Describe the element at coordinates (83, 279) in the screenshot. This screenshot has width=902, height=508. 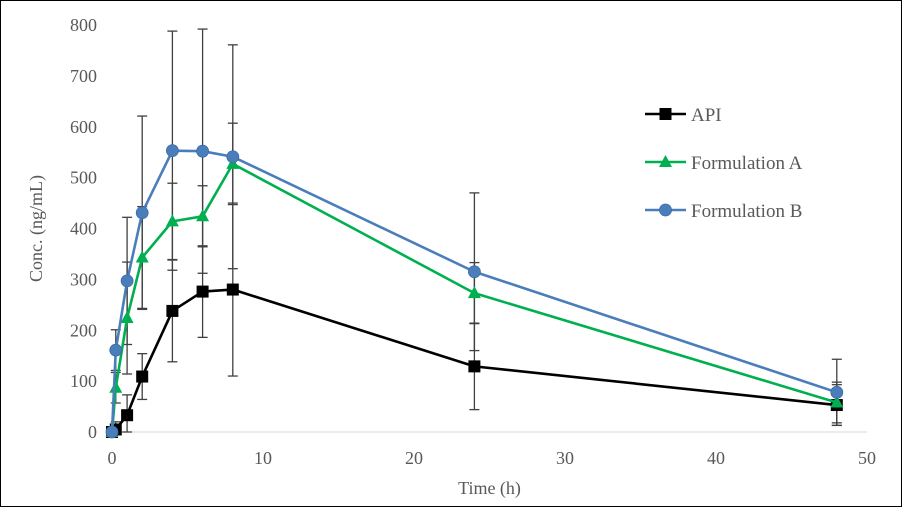
I see `y-tick-label: 300` at that location.